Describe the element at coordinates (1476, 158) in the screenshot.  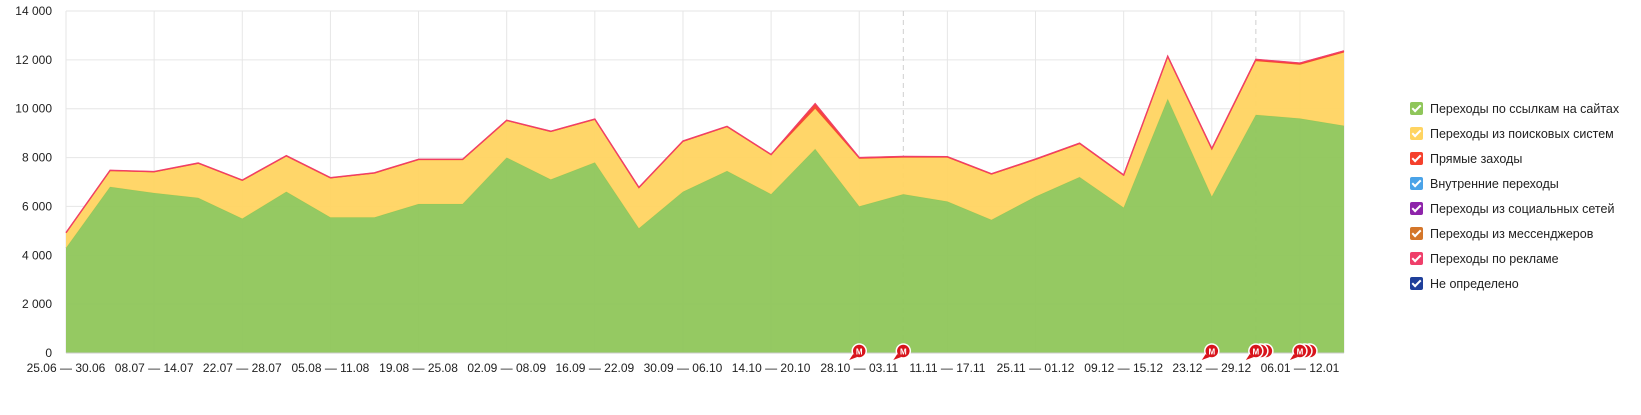
I see `legend-label: Прямые заходы` at that location.